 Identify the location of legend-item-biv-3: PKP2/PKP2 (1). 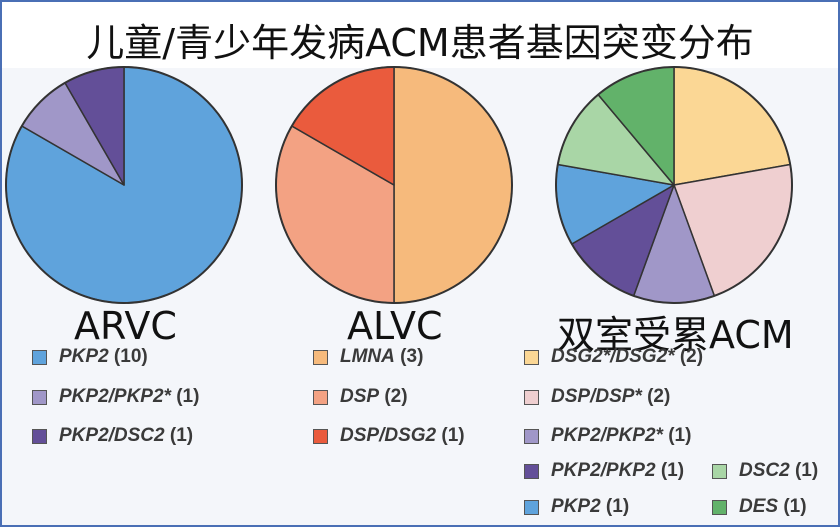
(604, 471).